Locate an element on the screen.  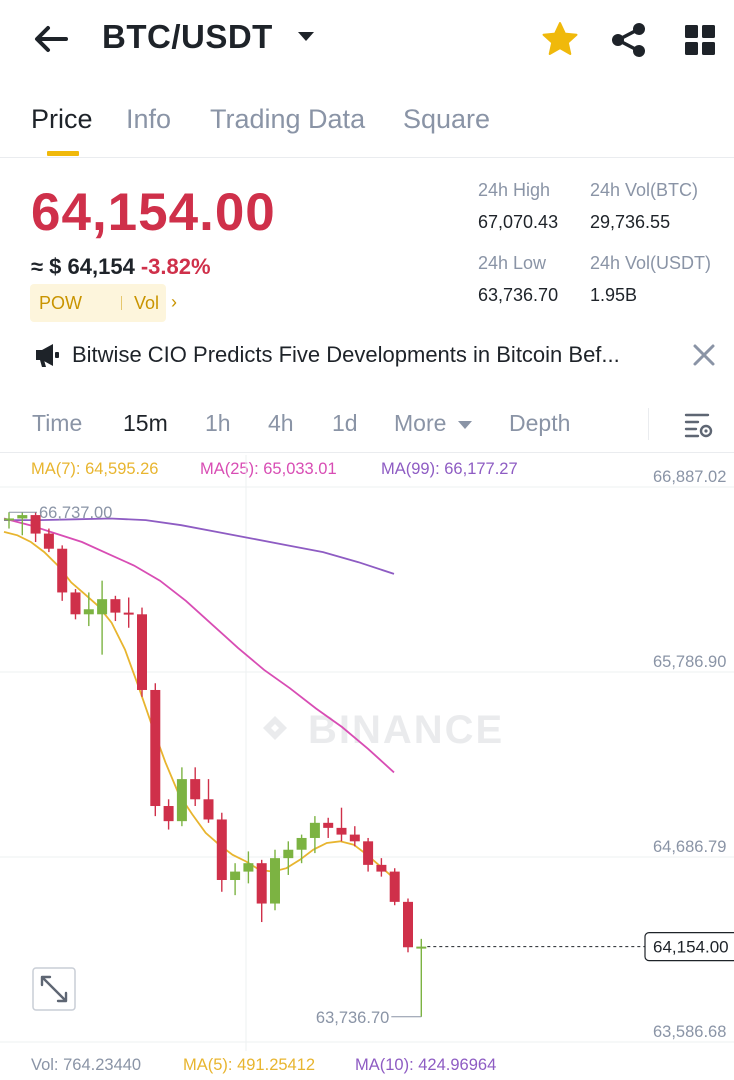
watermark-text: BINANCE is located at coordinates (406, 730).